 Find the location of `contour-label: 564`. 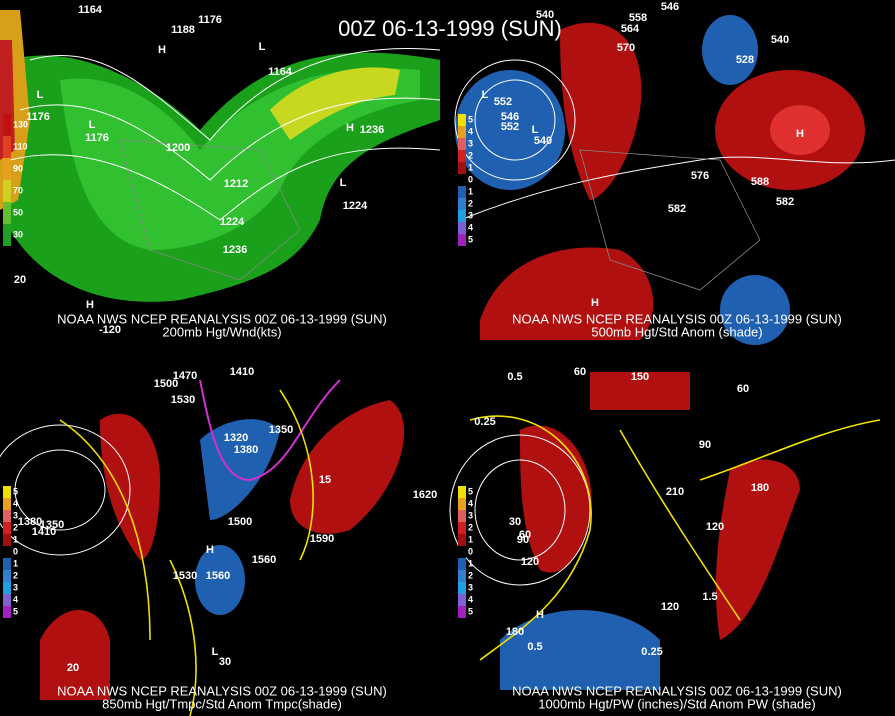

contour-label: 564 is located at coordinates (630, 29).